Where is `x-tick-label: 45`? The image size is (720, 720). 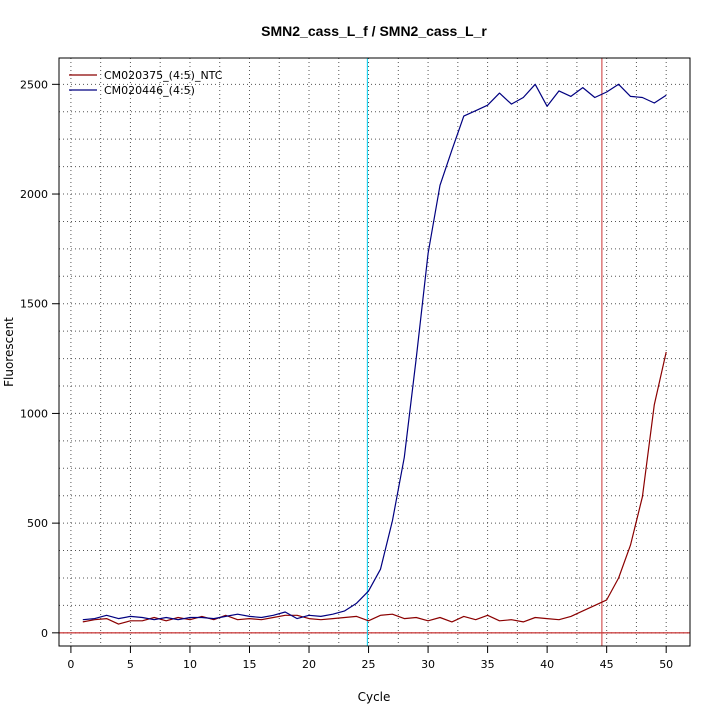 x-tick-label: 45 is located at coordinates (607, 664).